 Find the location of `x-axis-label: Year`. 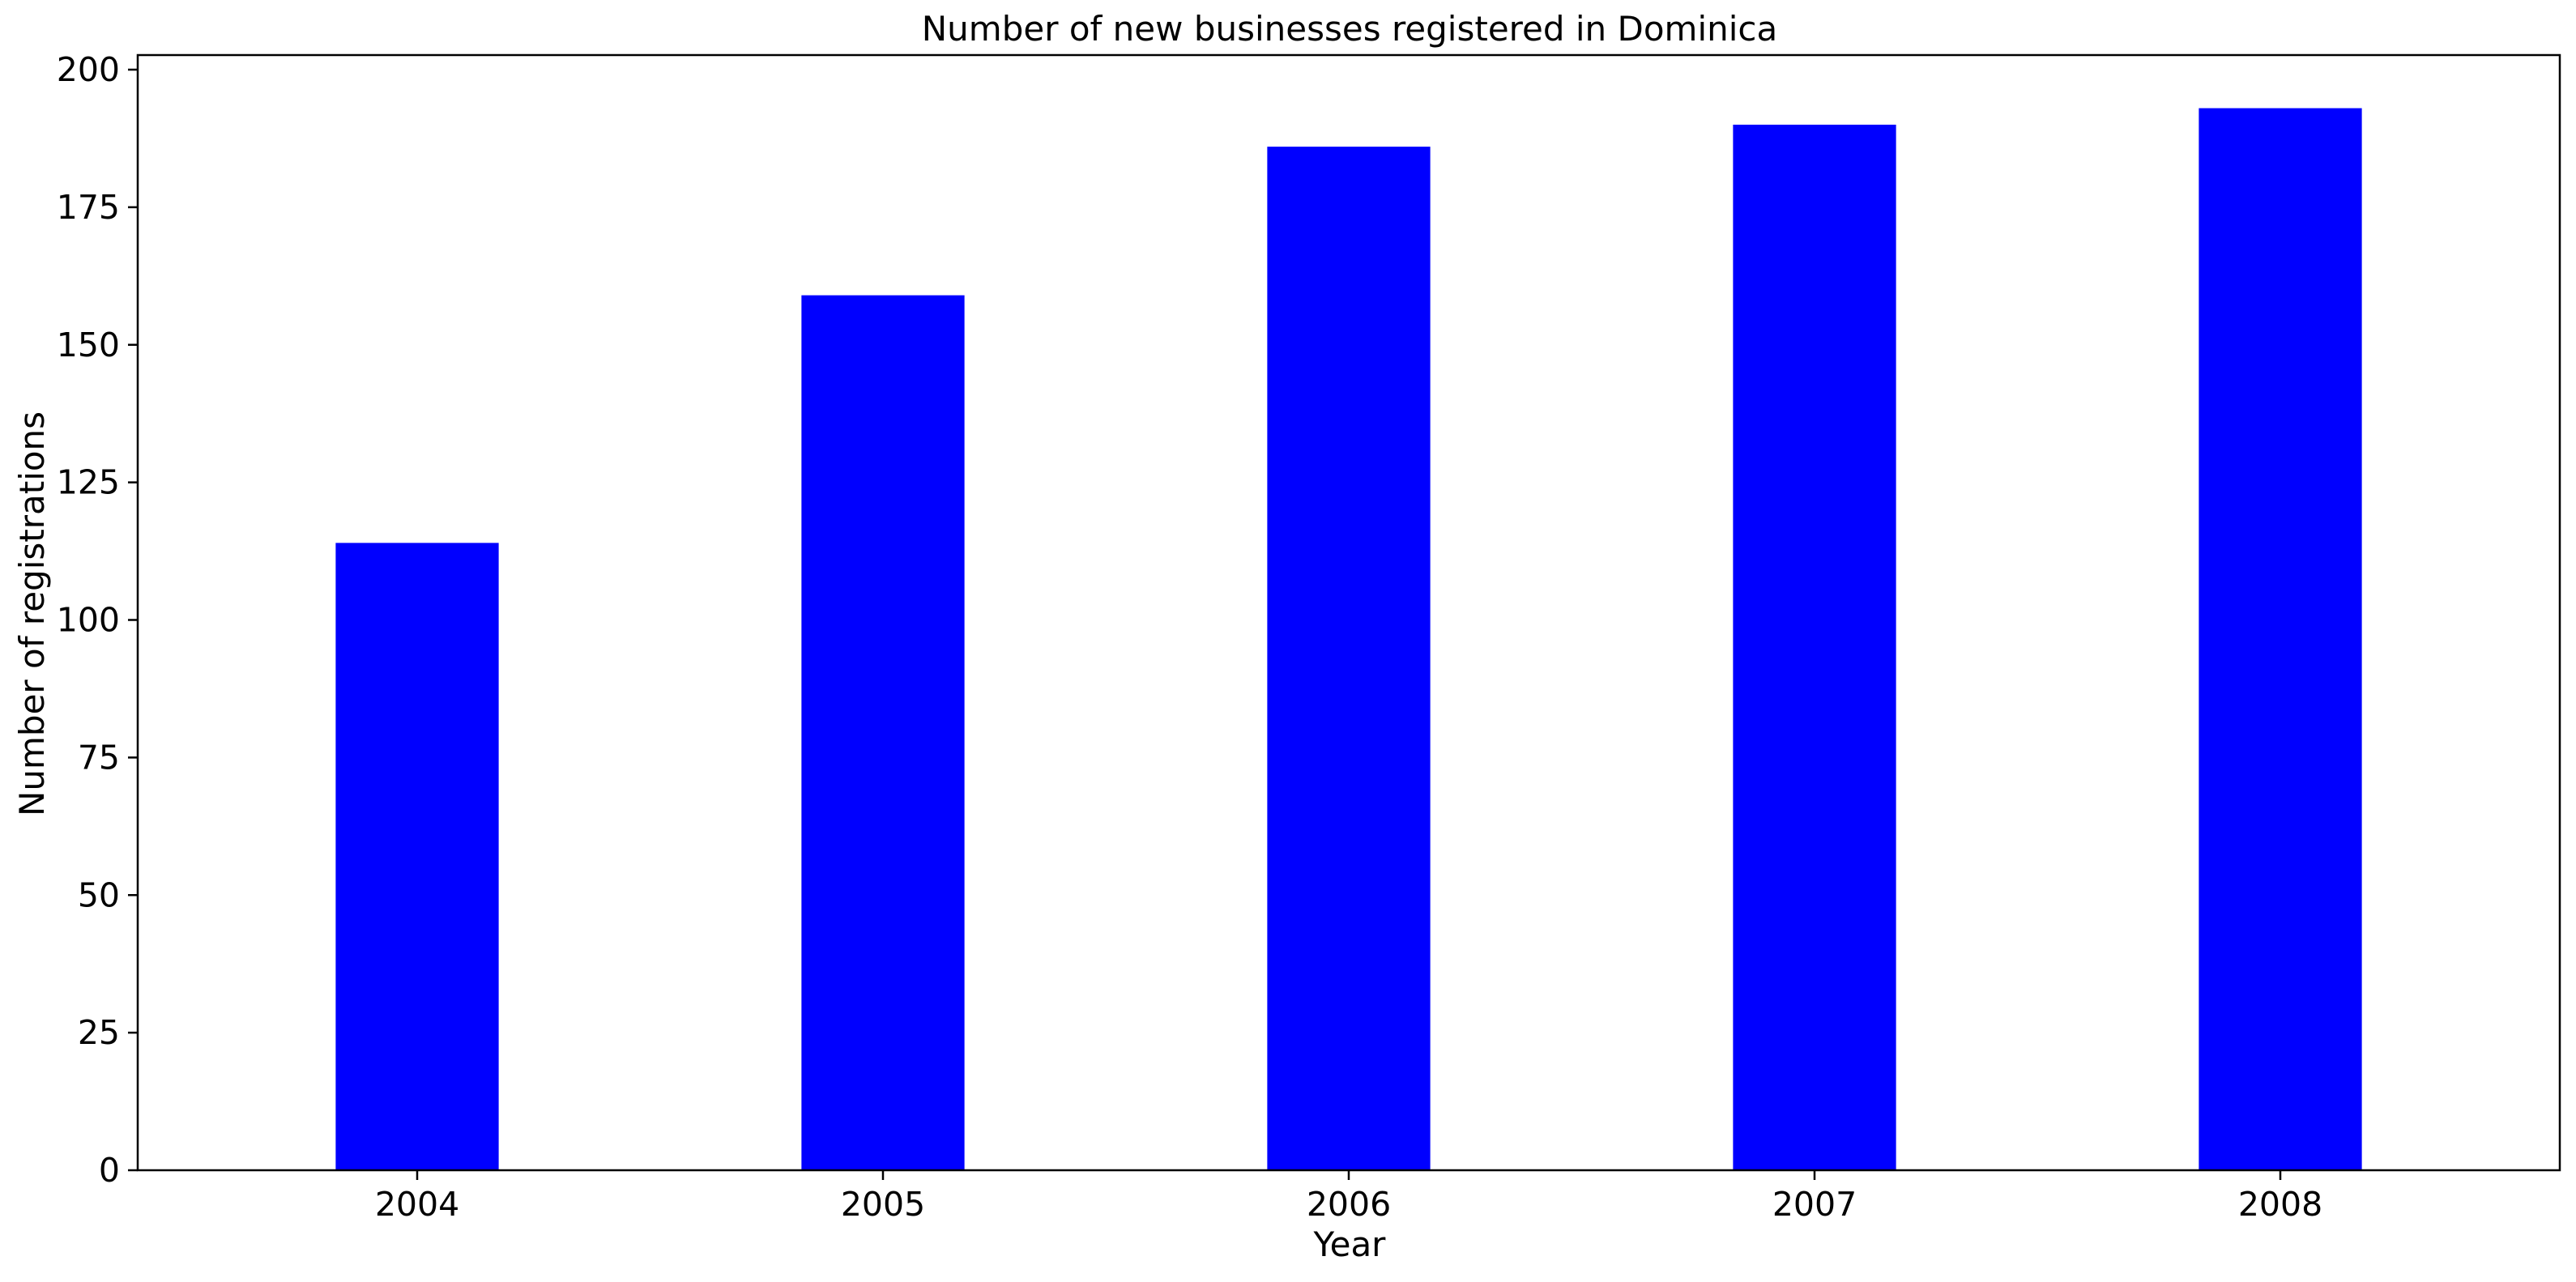

x-axis-label: Year is located at coordinates (1350, 1244).